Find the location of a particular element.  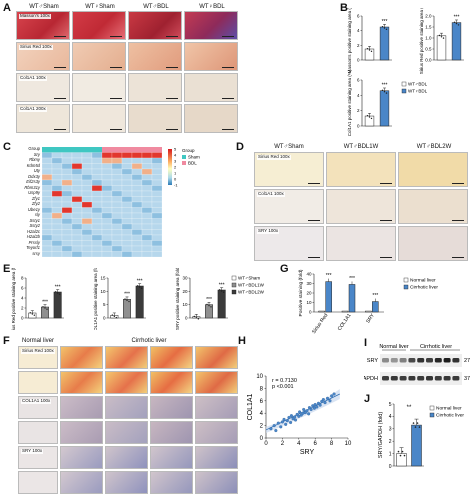

panel-d-tile: Col1A1 100x is located at coordinates (289, 206).